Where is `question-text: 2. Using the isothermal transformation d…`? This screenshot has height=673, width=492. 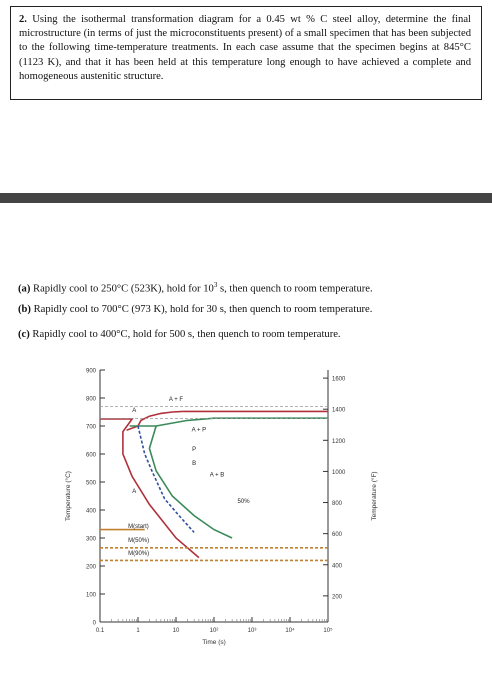
question-text: 2. Using the isothermal transformation d… is located at coordinates (245, 48).